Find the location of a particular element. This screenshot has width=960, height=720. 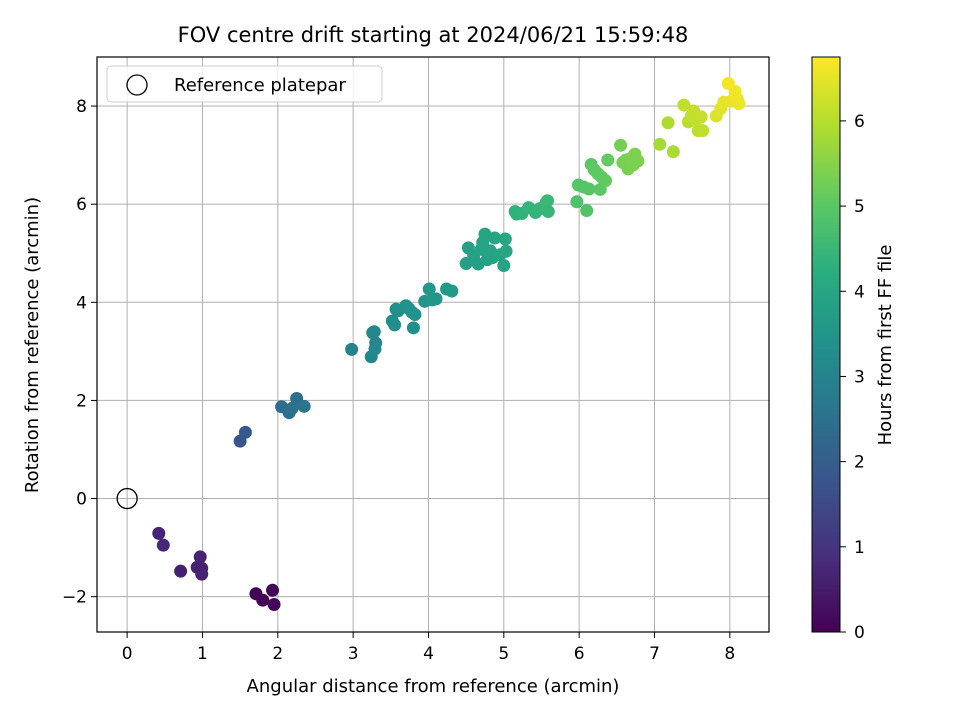

x-tick-label: 3 is located at coordinates (353, 654).